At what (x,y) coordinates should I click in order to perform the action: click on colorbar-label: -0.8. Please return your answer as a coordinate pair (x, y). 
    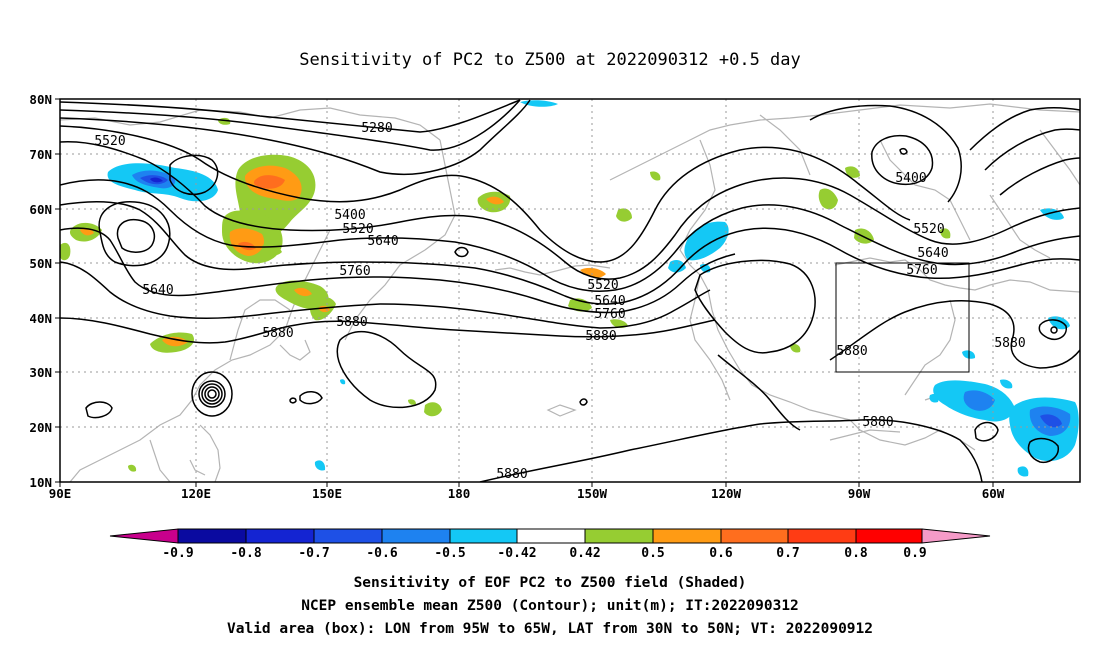
    Looking at the image, I should click on (245, 553).